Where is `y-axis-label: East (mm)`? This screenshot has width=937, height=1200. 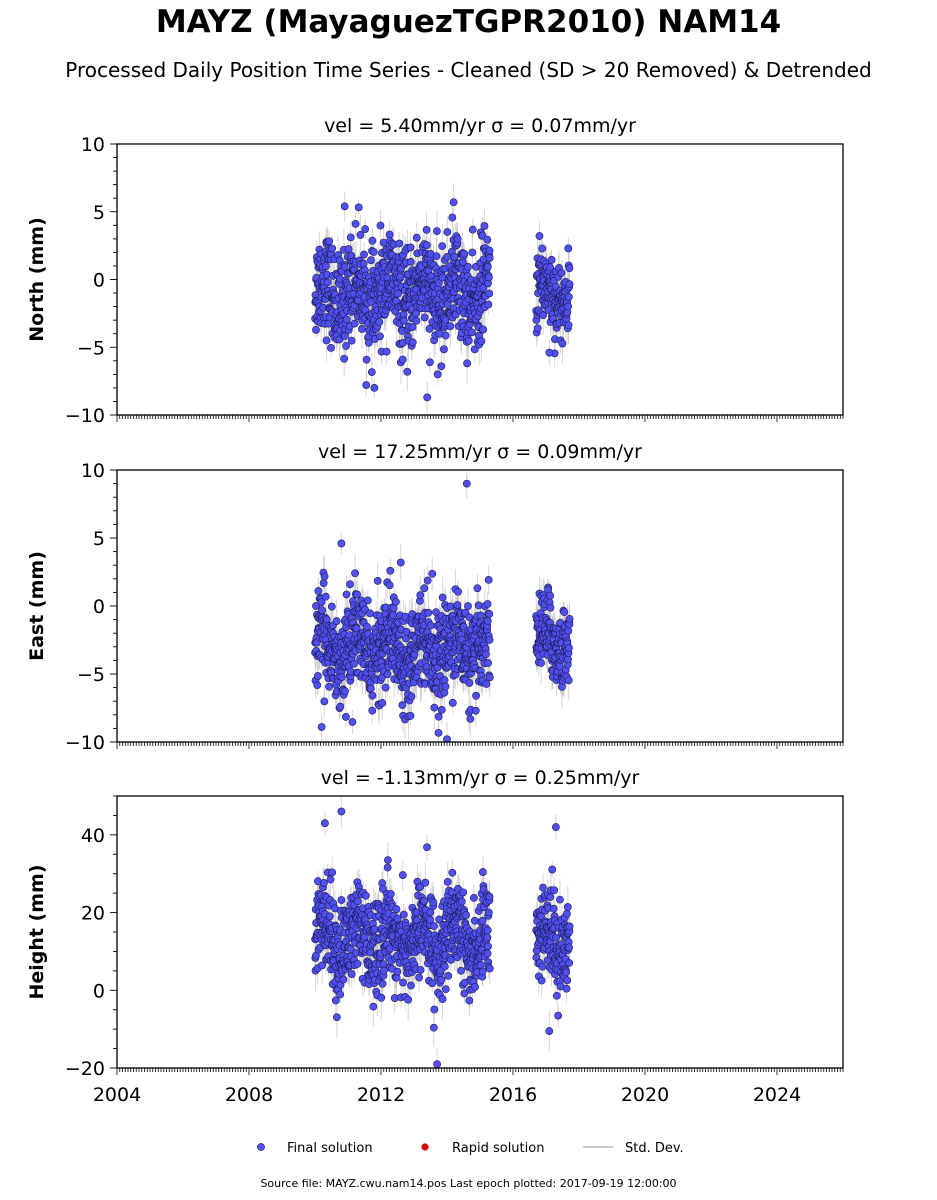 y-axis-label: East (mm) is located at coordinates (37, 606).